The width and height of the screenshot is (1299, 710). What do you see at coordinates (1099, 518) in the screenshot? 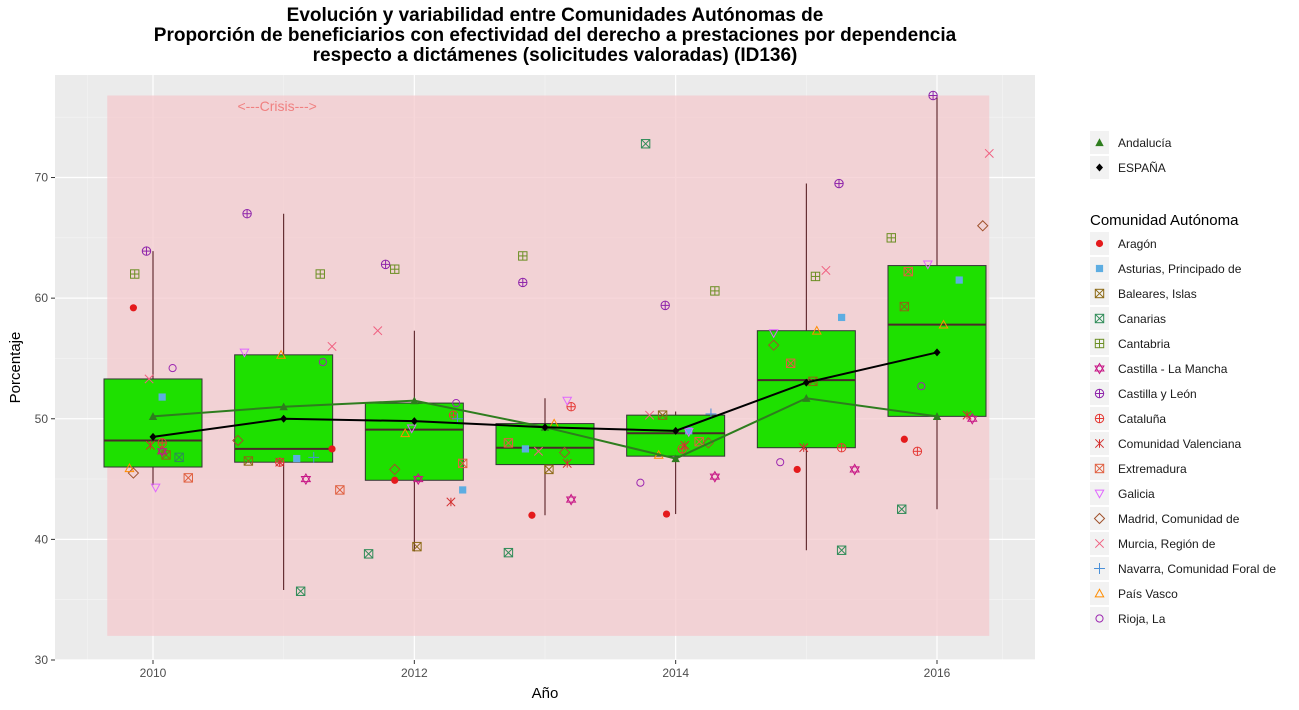
I see `legend-marker-11-part` at bounding box center [1099, 518].